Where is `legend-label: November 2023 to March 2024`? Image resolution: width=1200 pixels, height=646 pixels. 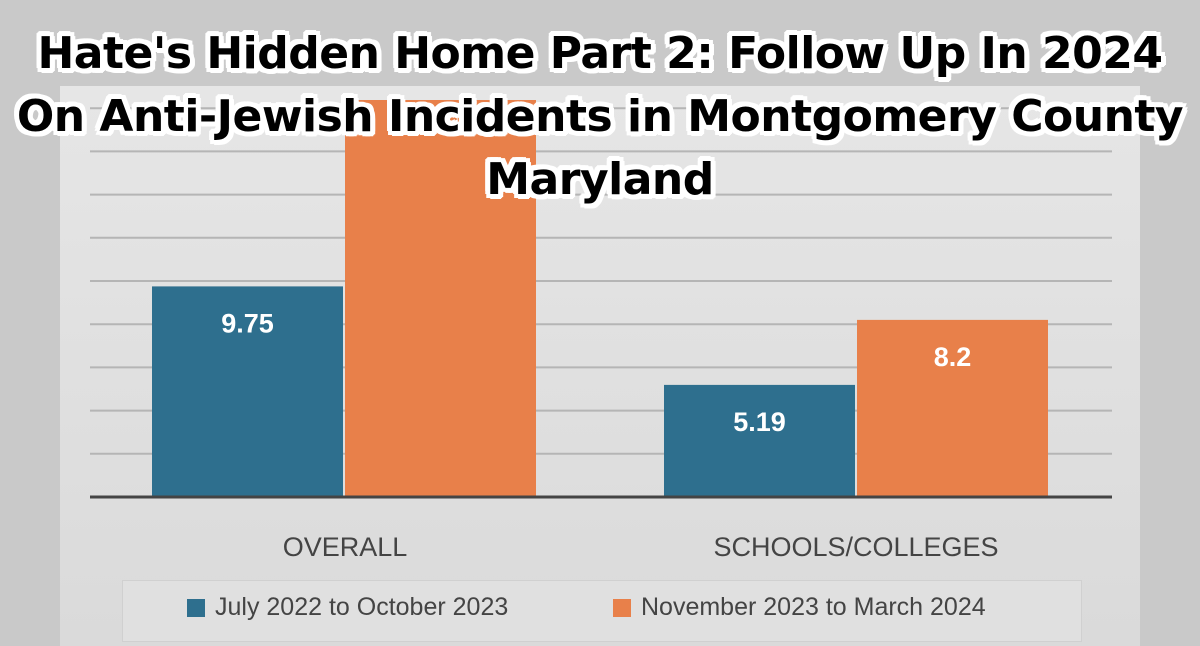 legend-label: November 2023 to March 2024 is located at coordinates (813, 607).